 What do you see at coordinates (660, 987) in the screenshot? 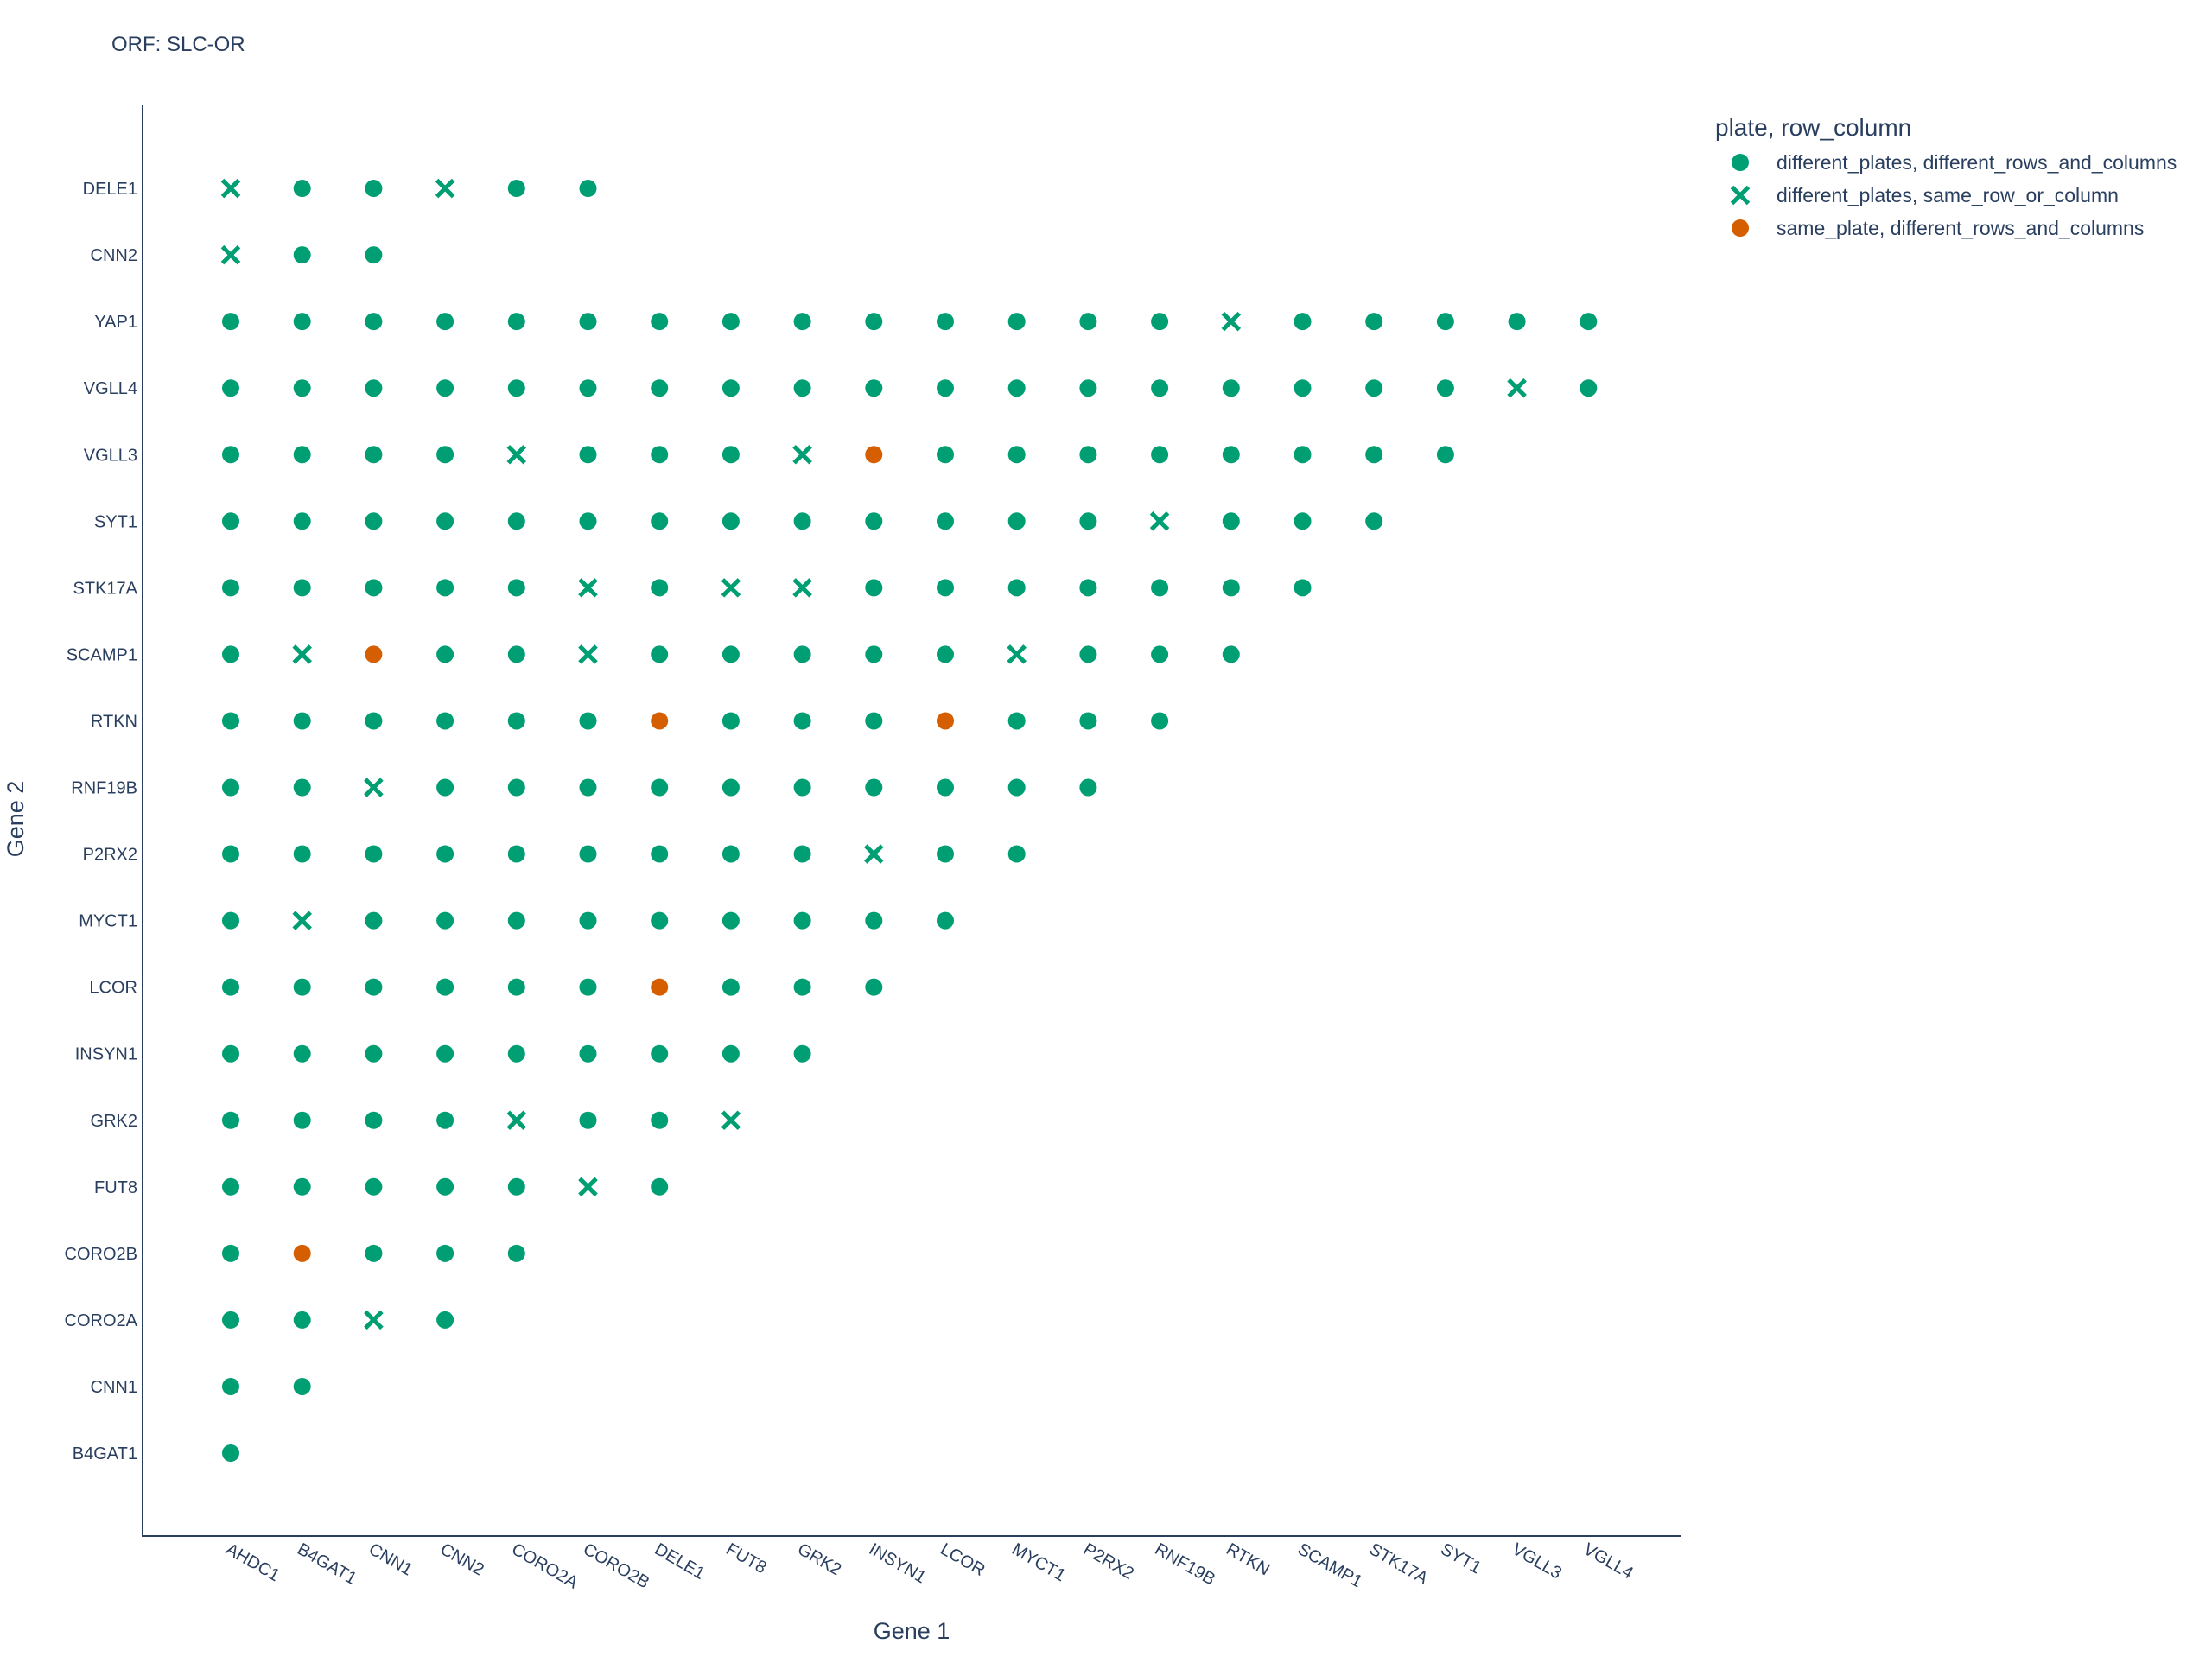
I see `marker-orange-dot` at bounding box center [660, 987].